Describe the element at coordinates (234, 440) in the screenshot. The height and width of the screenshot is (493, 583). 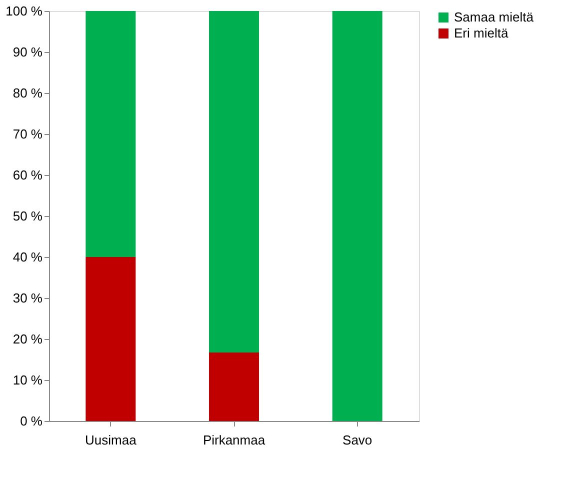
I see `x-tick-label: Pirkanmaa` at that location.